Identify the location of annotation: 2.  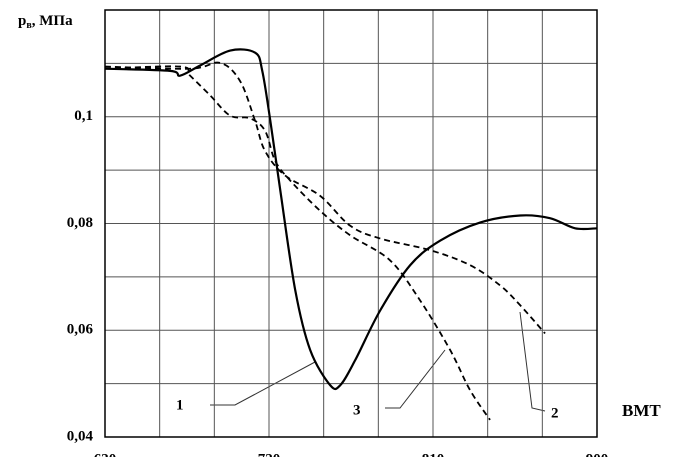
(555, 413).